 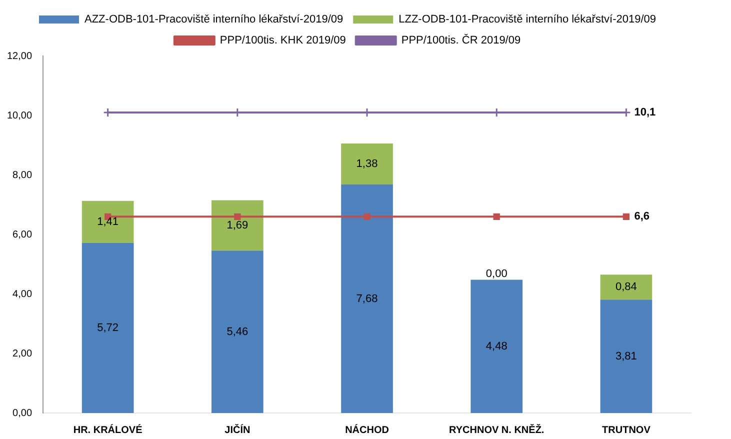 What do you see at coordinates (527, 20) in the screenshot?
I see `legend-label: LZZ-ODB-101-Pracoviště interního lékařství-2019/09` at bounding box center [527, 20].